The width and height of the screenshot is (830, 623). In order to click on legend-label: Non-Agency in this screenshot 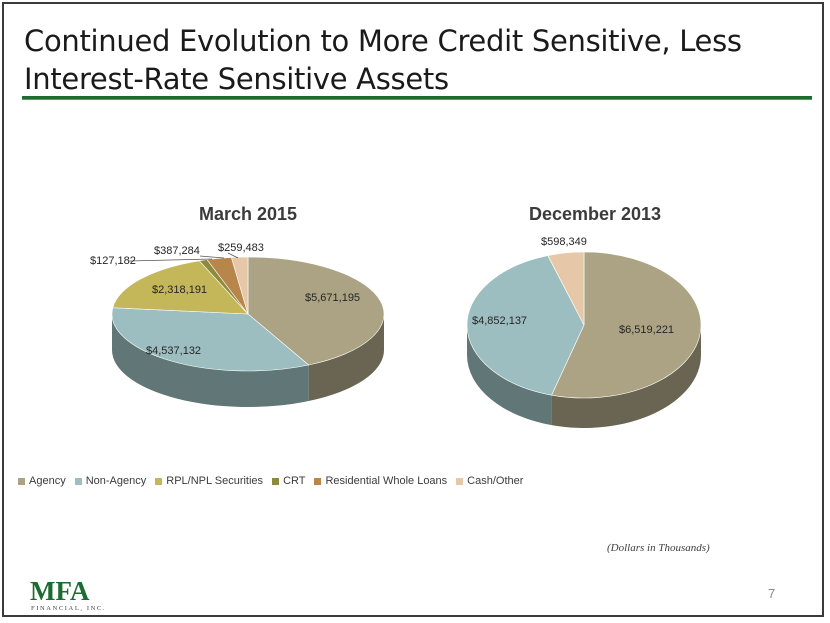, I will do `click(116, 481)`.